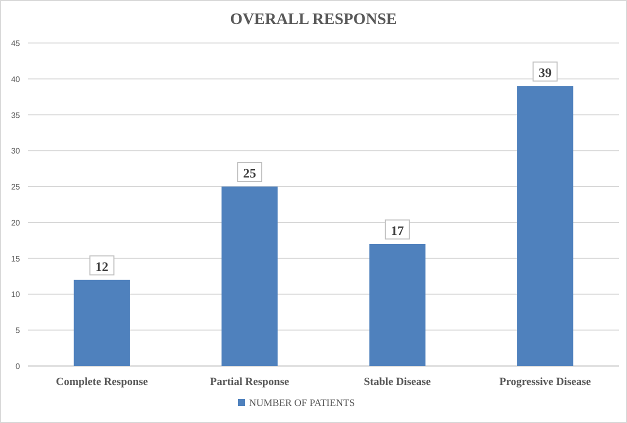  I want to click on data-label: 25, so click(250, 173).